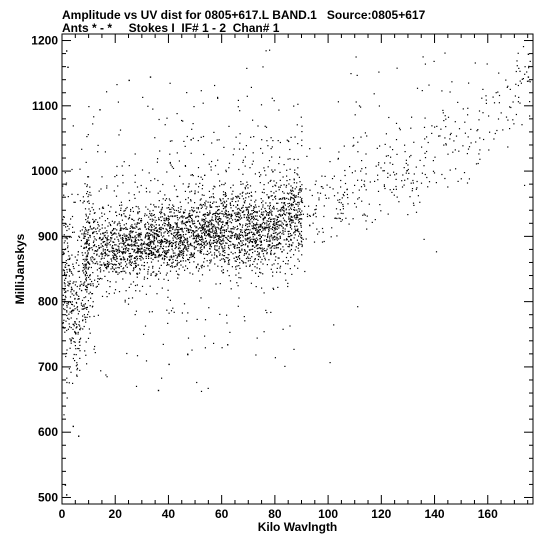 The image size is (540, 541). What do you see at coordinates (222, 514) in the screenshot?
I see `x-tick-label: 60` at bounding box center [222, 514].